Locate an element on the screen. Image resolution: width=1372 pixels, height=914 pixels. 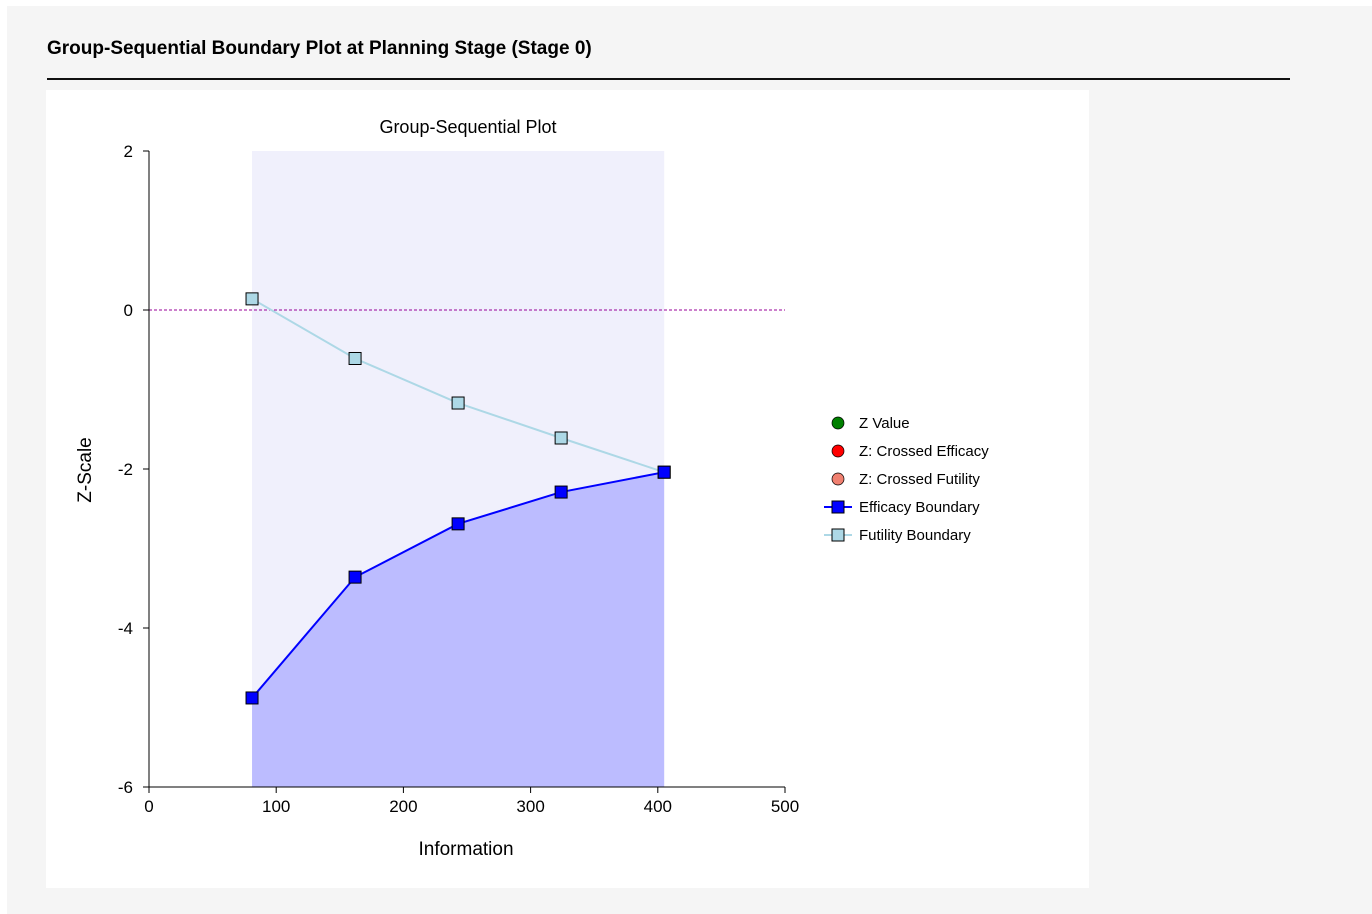
legend-marker-efficacy-boundary is located at coordinates (838, 507).